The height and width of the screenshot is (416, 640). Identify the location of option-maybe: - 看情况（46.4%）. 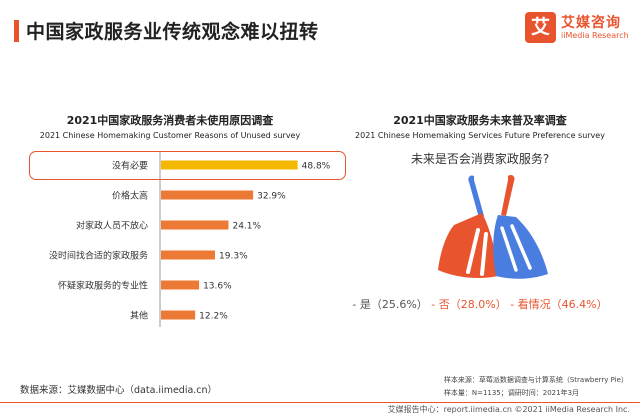
(557, 304).